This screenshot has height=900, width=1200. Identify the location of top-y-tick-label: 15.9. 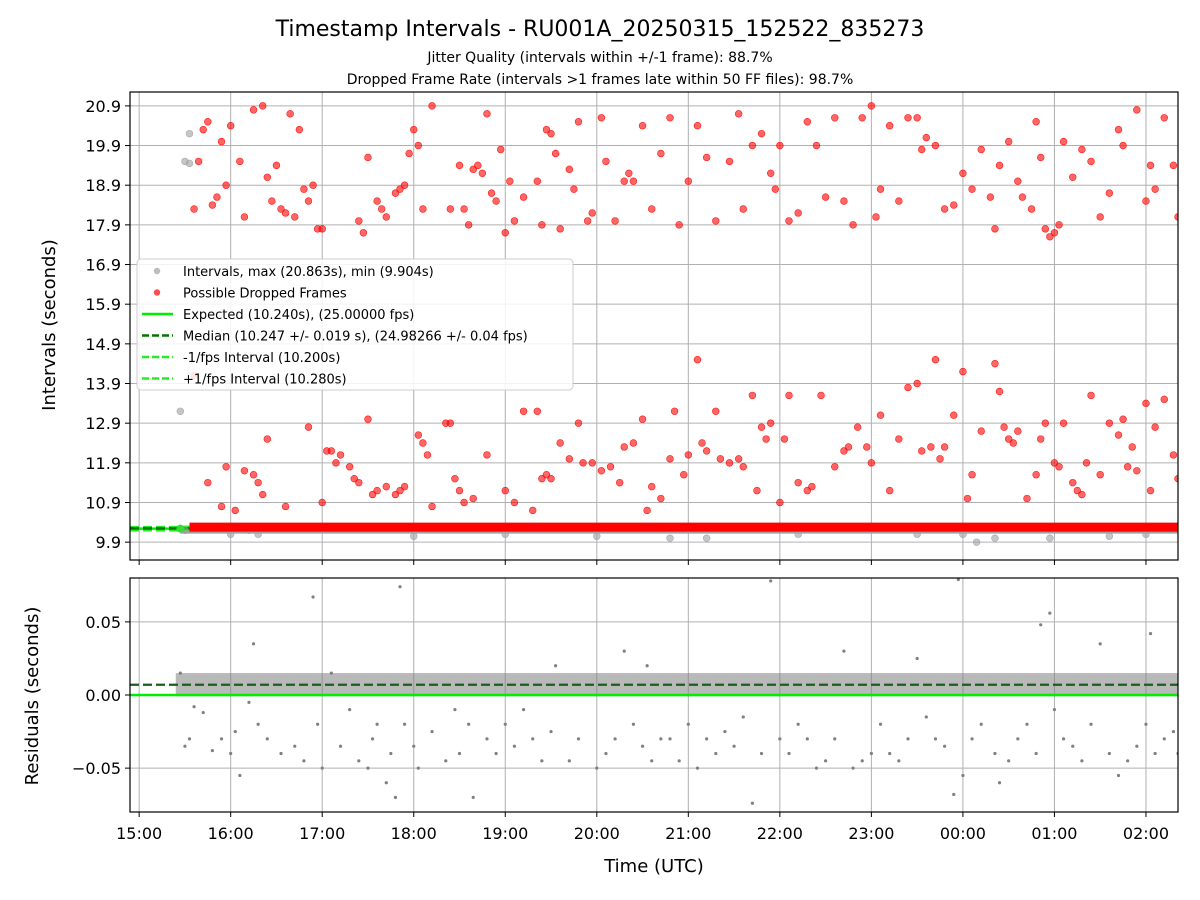
(103, 304).